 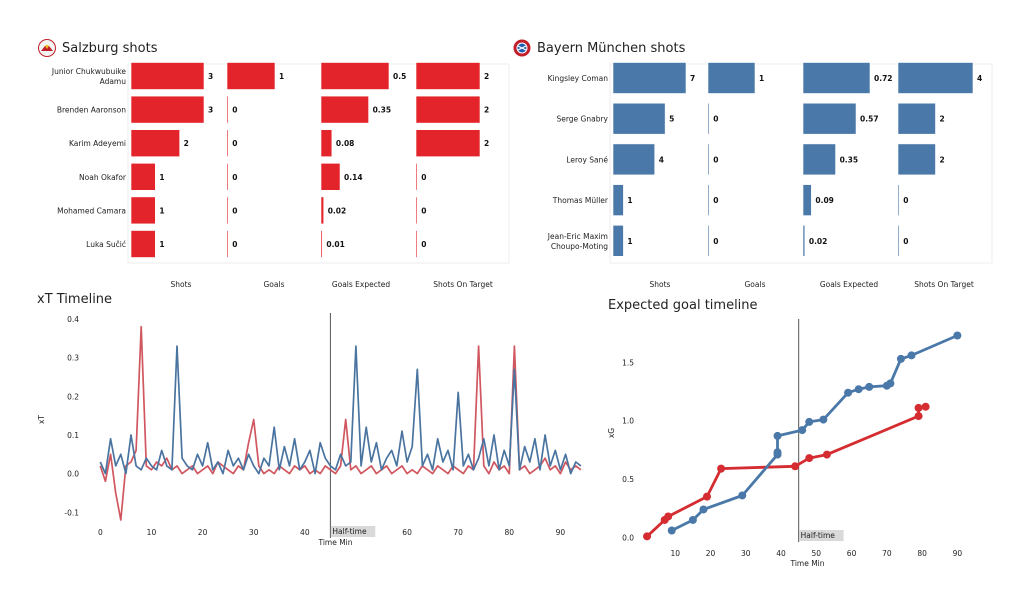 I want to click on column-label: Shots, so click(x=660, y=284).